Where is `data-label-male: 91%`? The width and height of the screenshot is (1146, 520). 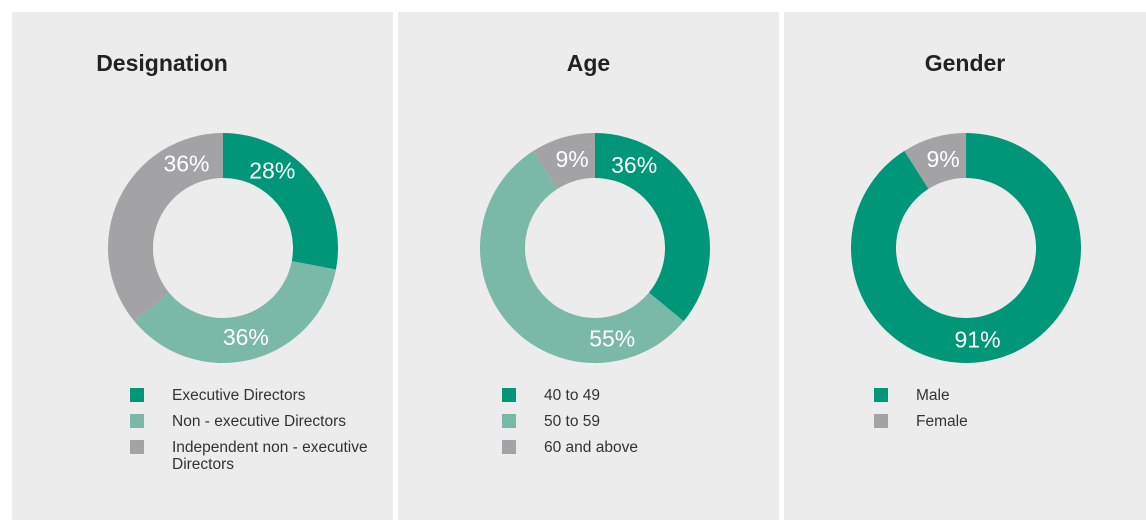
data-label-male: 91% is located at coordinates (978, 339).